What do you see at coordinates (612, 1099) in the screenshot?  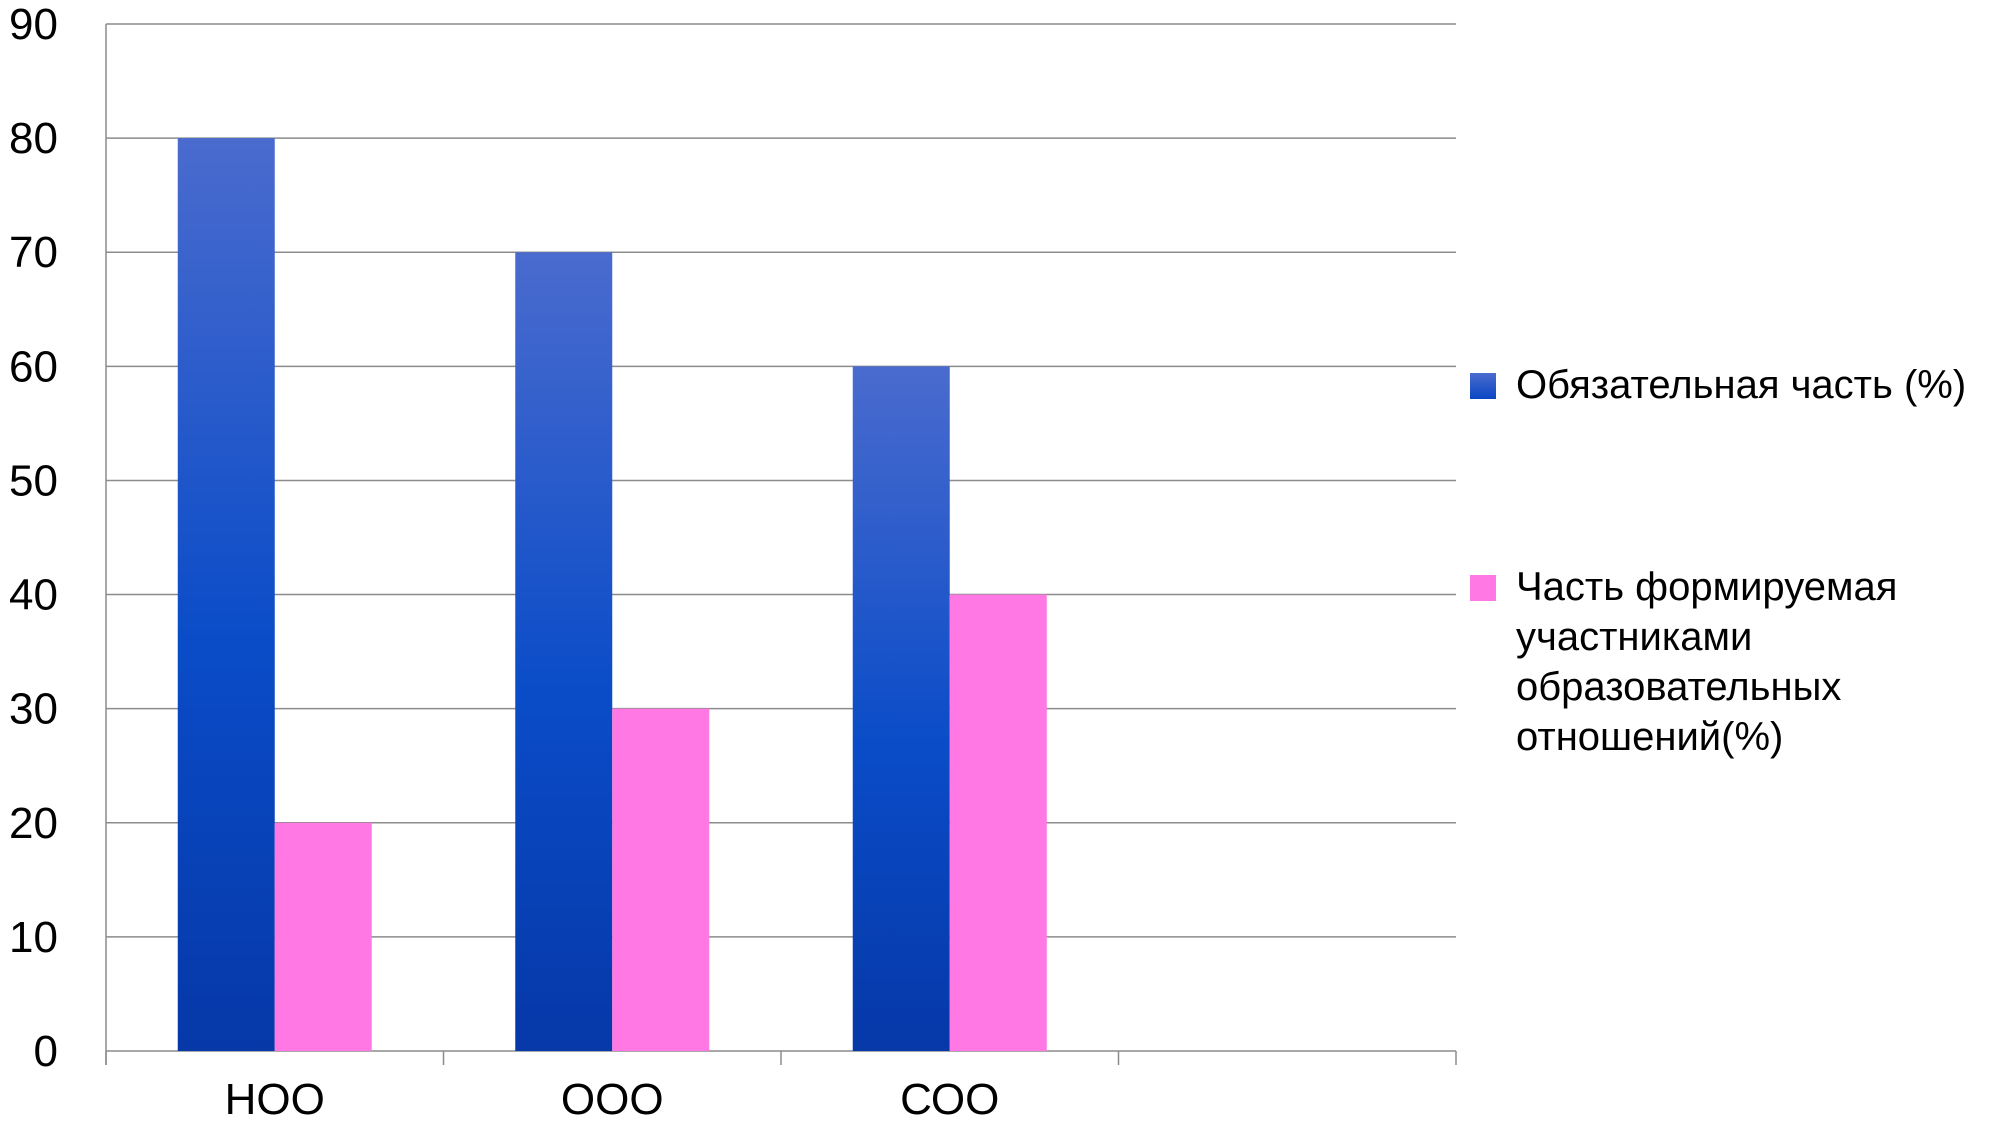 I see `x-tick-label: ООО` at bounding box center [612, 1099].